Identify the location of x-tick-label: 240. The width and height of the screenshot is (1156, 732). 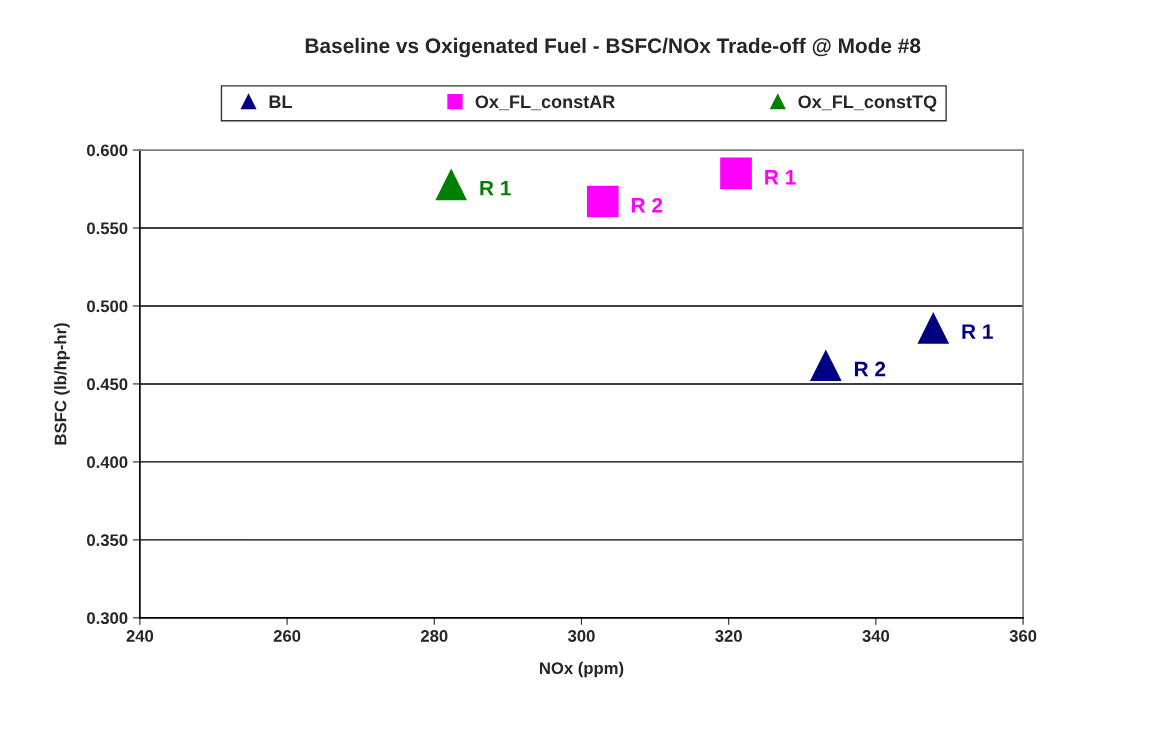
(140, 636).